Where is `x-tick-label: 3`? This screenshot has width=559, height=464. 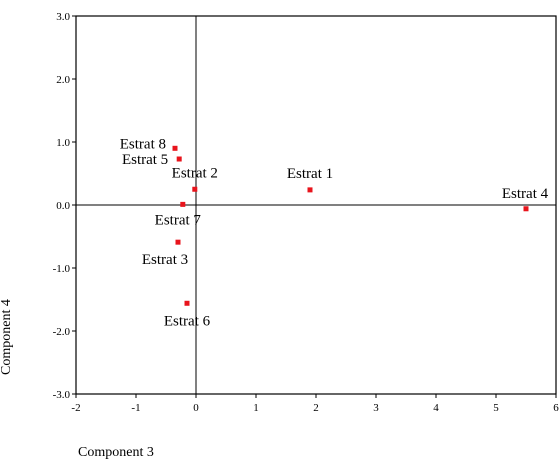 x-tick-label: 3 is located at coordinates (376, 408).